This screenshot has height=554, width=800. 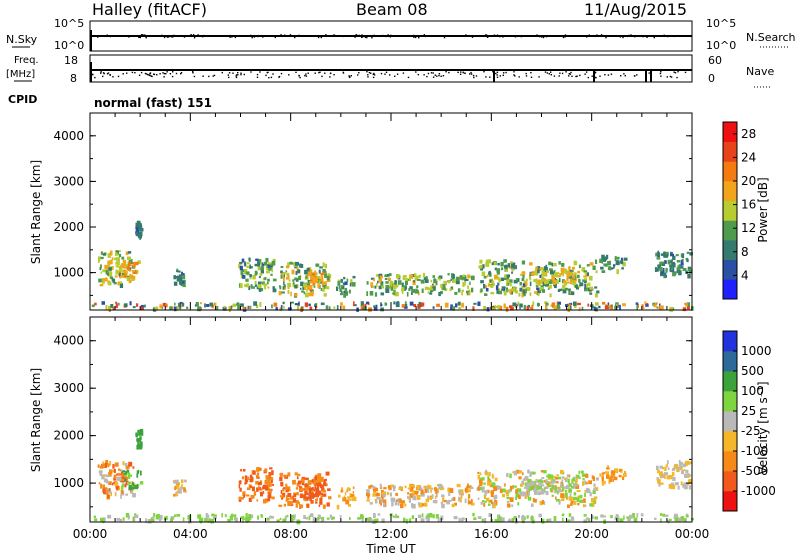 I want to click on velocity-ytick-label: 2000, so click(x=68, y=436).